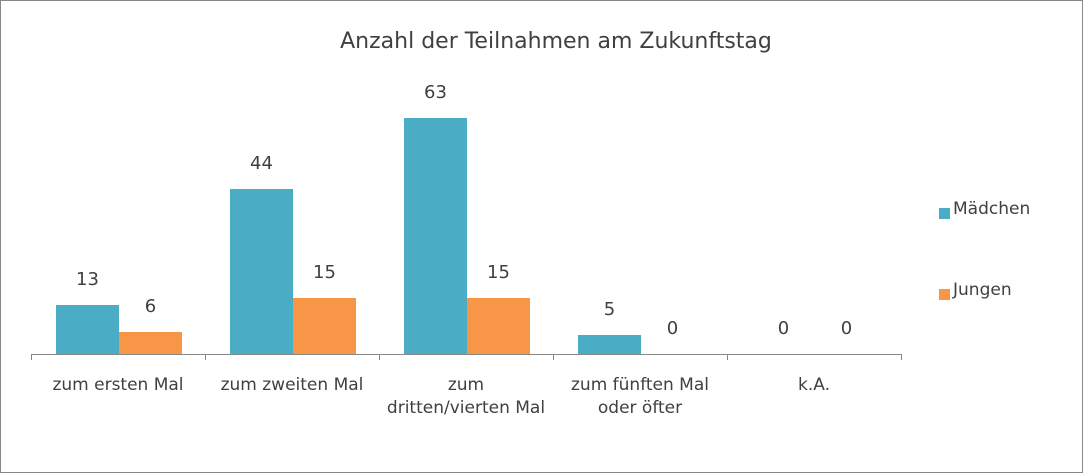 The width and height of the screenshot is (1083, 473). Describe the element at coordinates (609, 310) in the screenshot. I see `data-label: 5` at that location.